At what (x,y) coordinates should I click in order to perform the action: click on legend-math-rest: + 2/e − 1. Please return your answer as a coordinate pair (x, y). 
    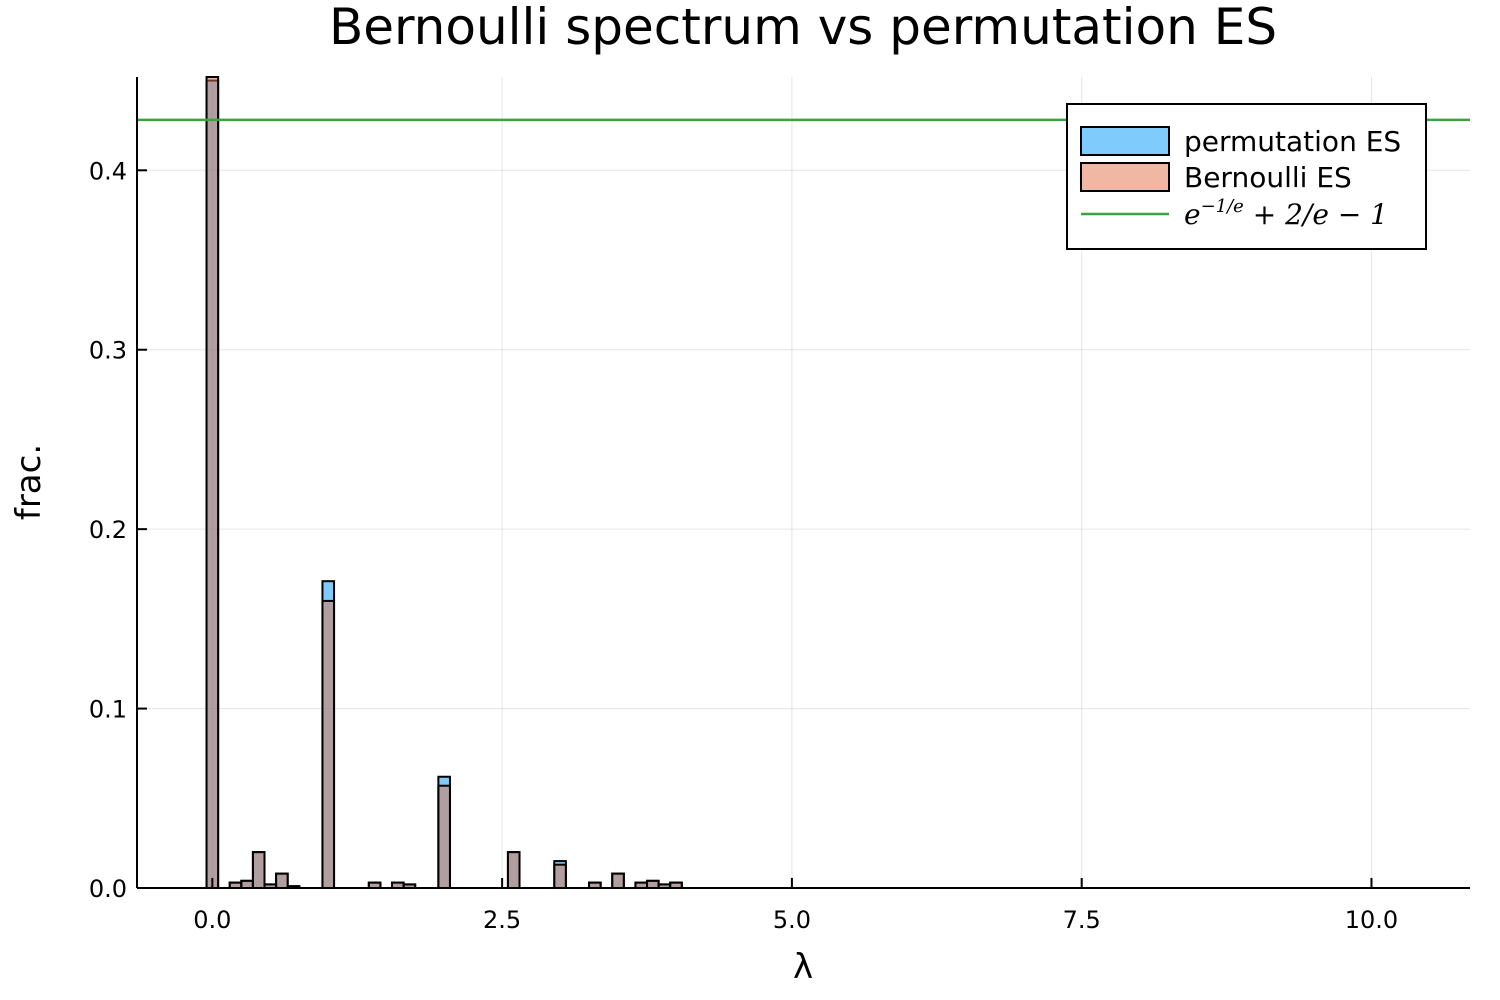
    Looking at the image, I should click on (1316, 214).